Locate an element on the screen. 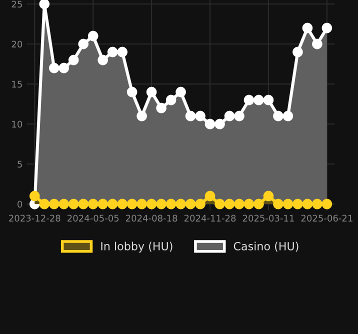  x-tick-label: 2025-03-11 is located at coordinates (268, 218).